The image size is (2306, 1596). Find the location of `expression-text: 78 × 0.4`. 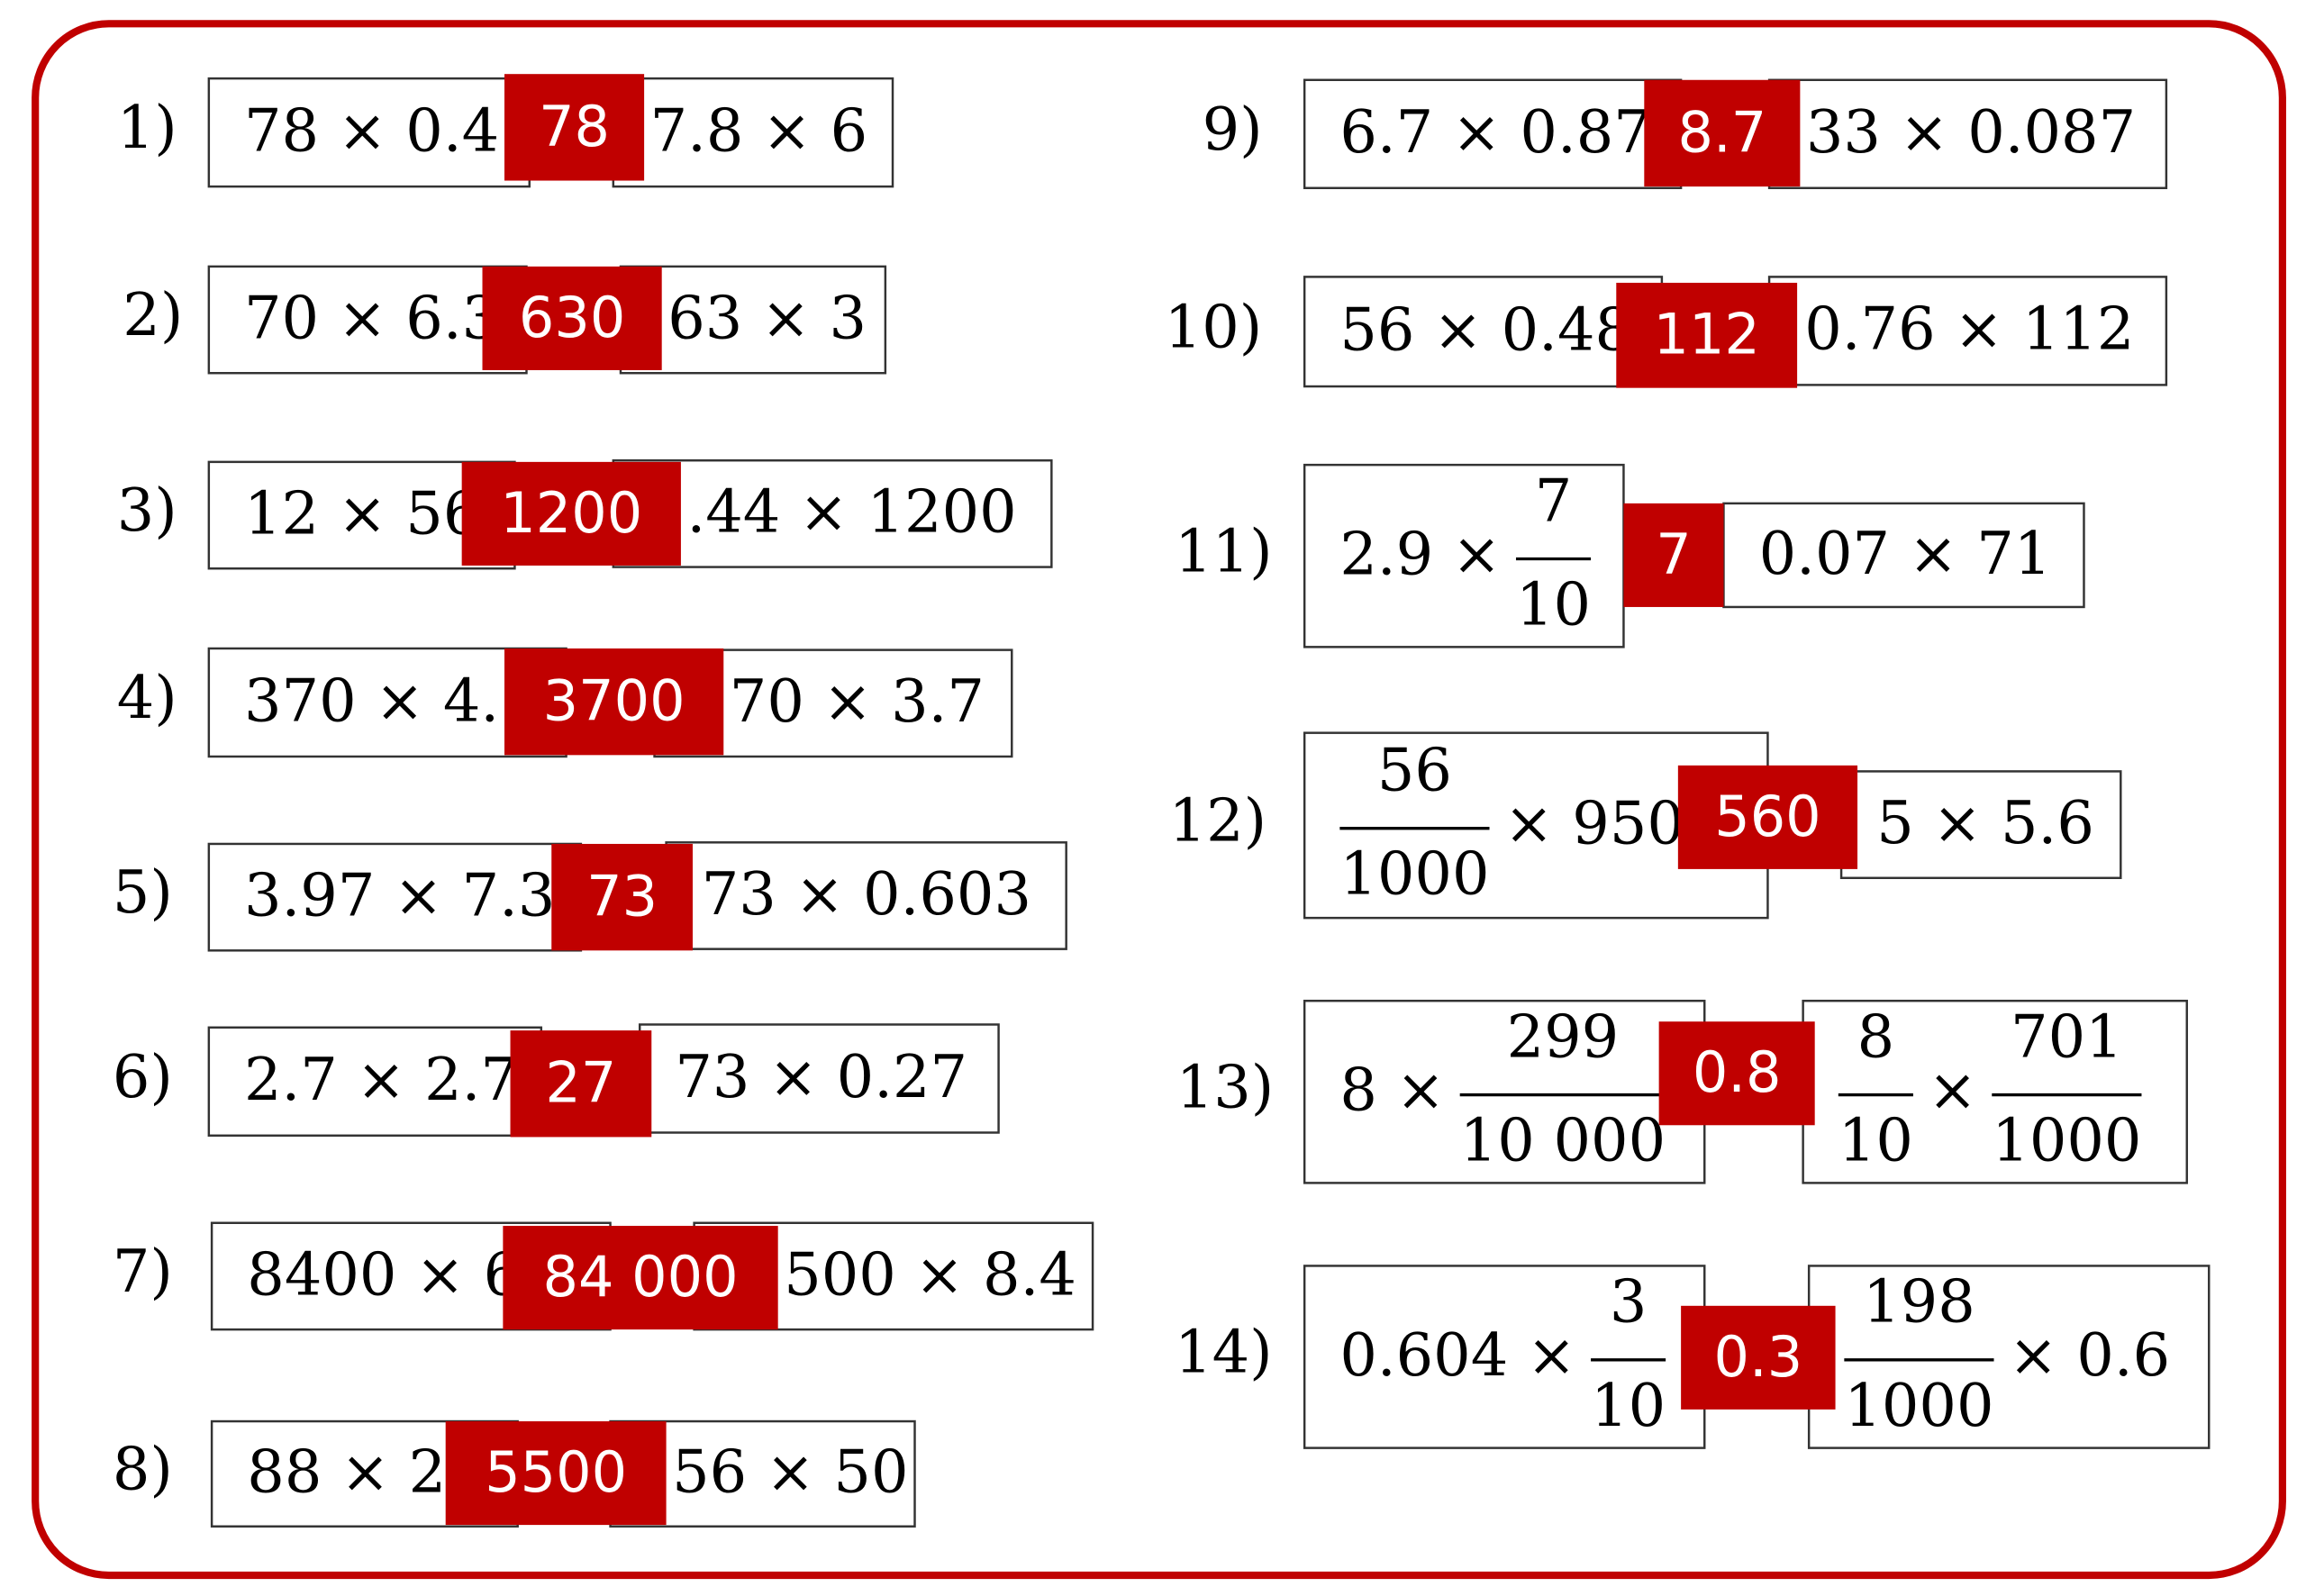

expression-text: 78 × 0.4 is located at coordinates (371, 130).